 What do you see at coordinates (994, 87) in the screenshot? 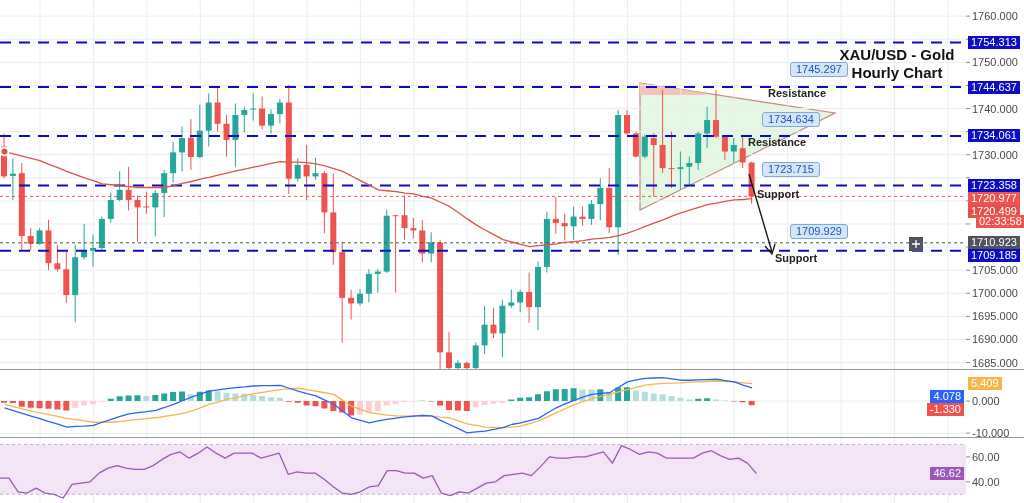
I see `ref-line-label: 1744.637` at bounding box center [994, 87].